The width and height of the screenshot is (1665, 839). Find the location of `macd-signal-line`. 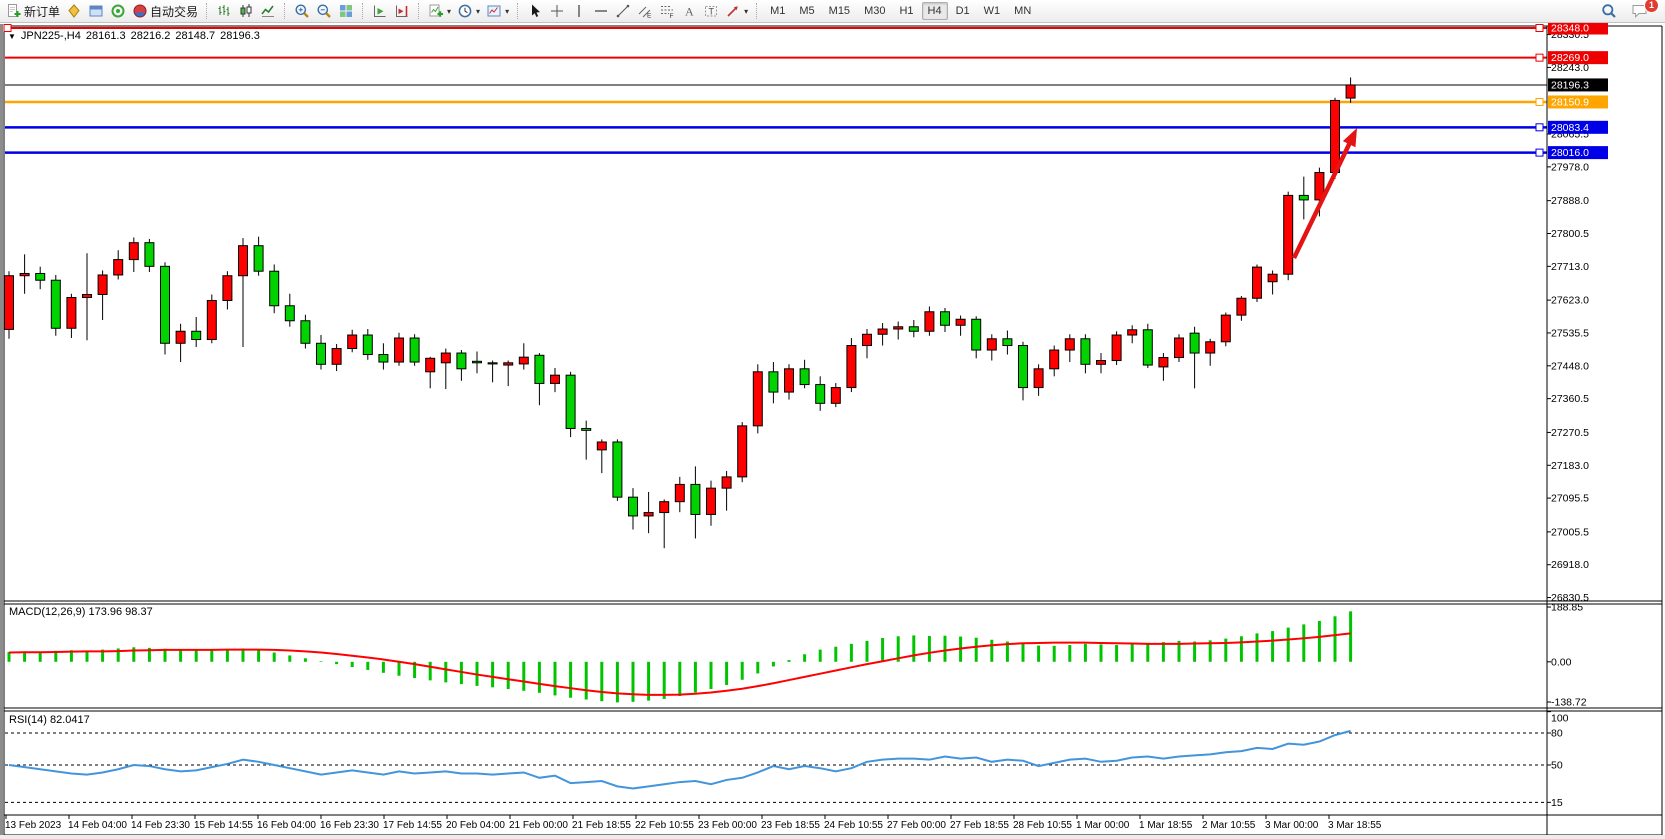

macd-signal-line is located at coordinates (679, 664).